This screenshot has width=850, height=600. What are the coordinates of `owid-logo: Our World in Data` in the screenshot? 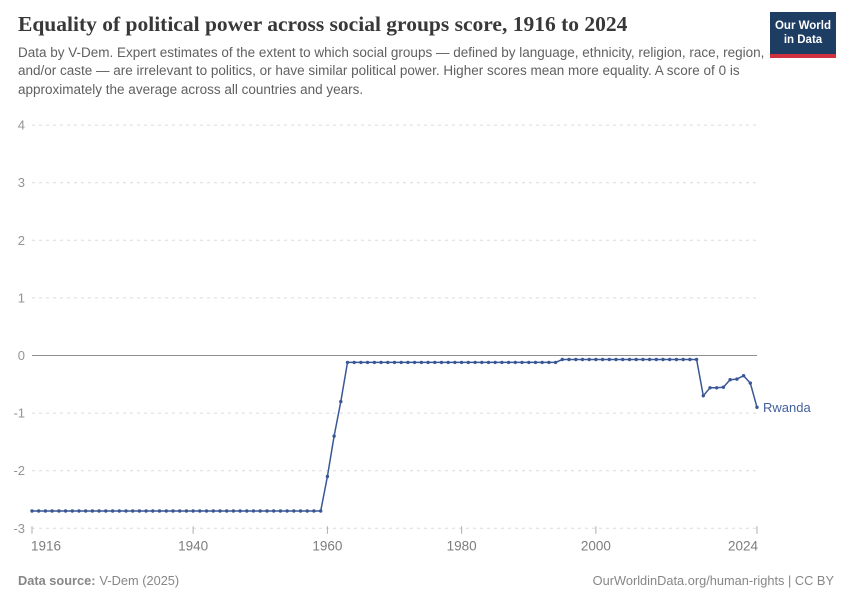 It's located at (803, 35).